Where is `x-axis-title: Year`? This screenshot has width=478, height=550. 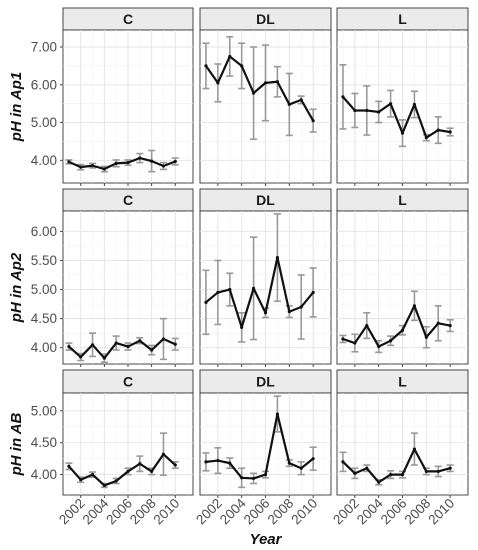 x-axis-title: Year is located at coordinates (266, 539).